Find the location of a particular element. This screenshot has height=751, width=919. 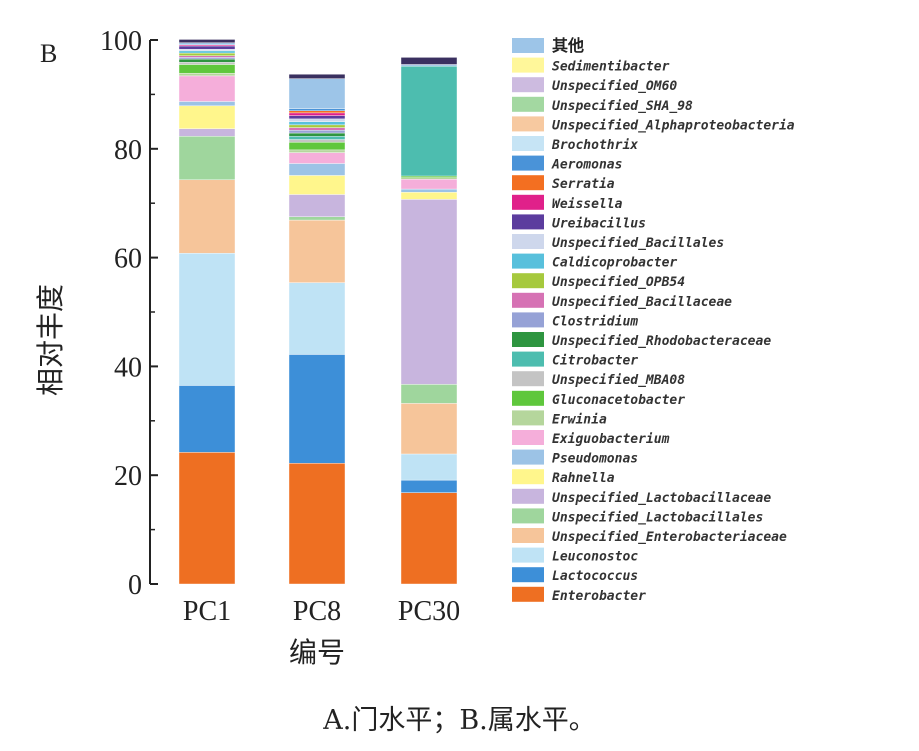

legend-label: Unspecified_Lactobacillaceae is located at coordinates (661, 498).